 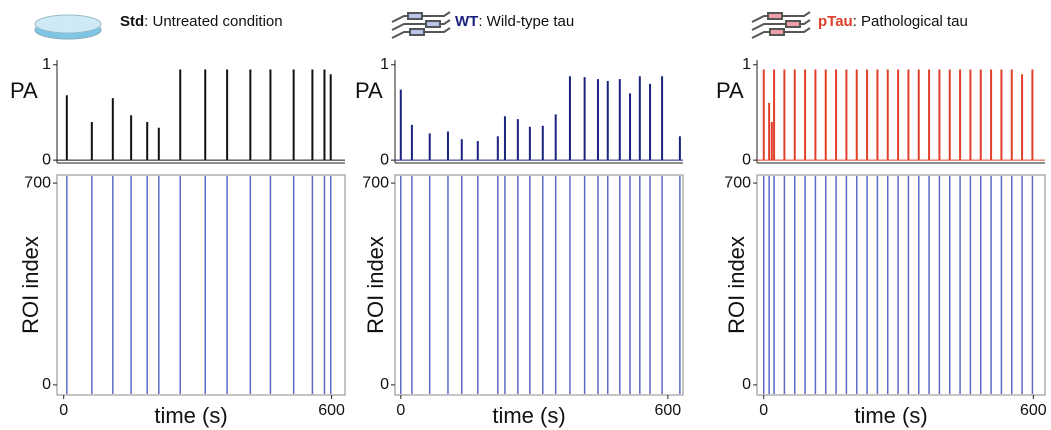 I want to click on panel-title: Std: Untreated condition, so click(x=201, y=21).